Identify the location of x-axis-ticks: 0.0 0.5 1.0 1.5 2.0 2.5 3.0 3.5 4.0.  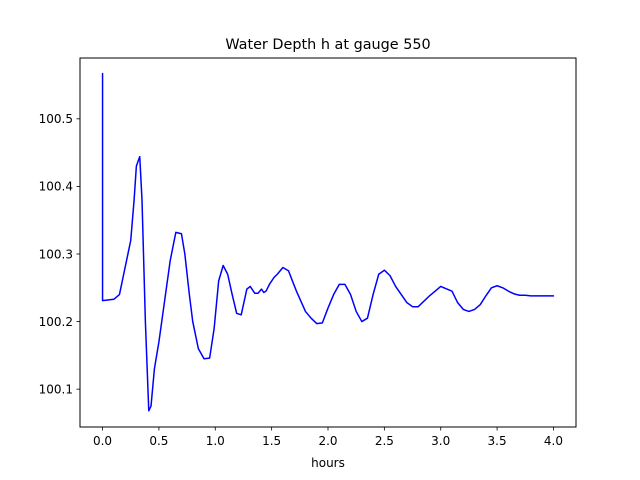
(328, 437).